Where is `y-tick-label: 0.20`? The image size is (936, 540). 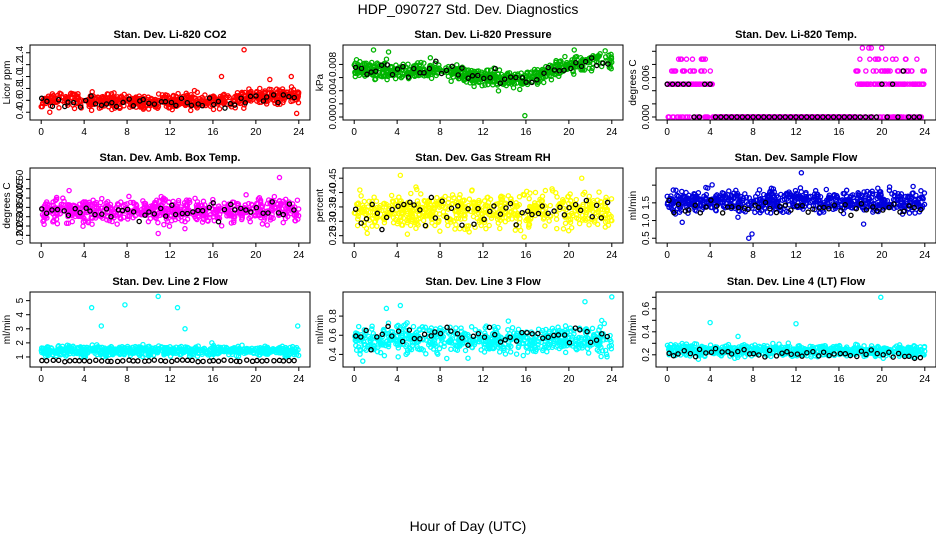
y-tick-label: 0.20 is located at coordinates (20, 235).